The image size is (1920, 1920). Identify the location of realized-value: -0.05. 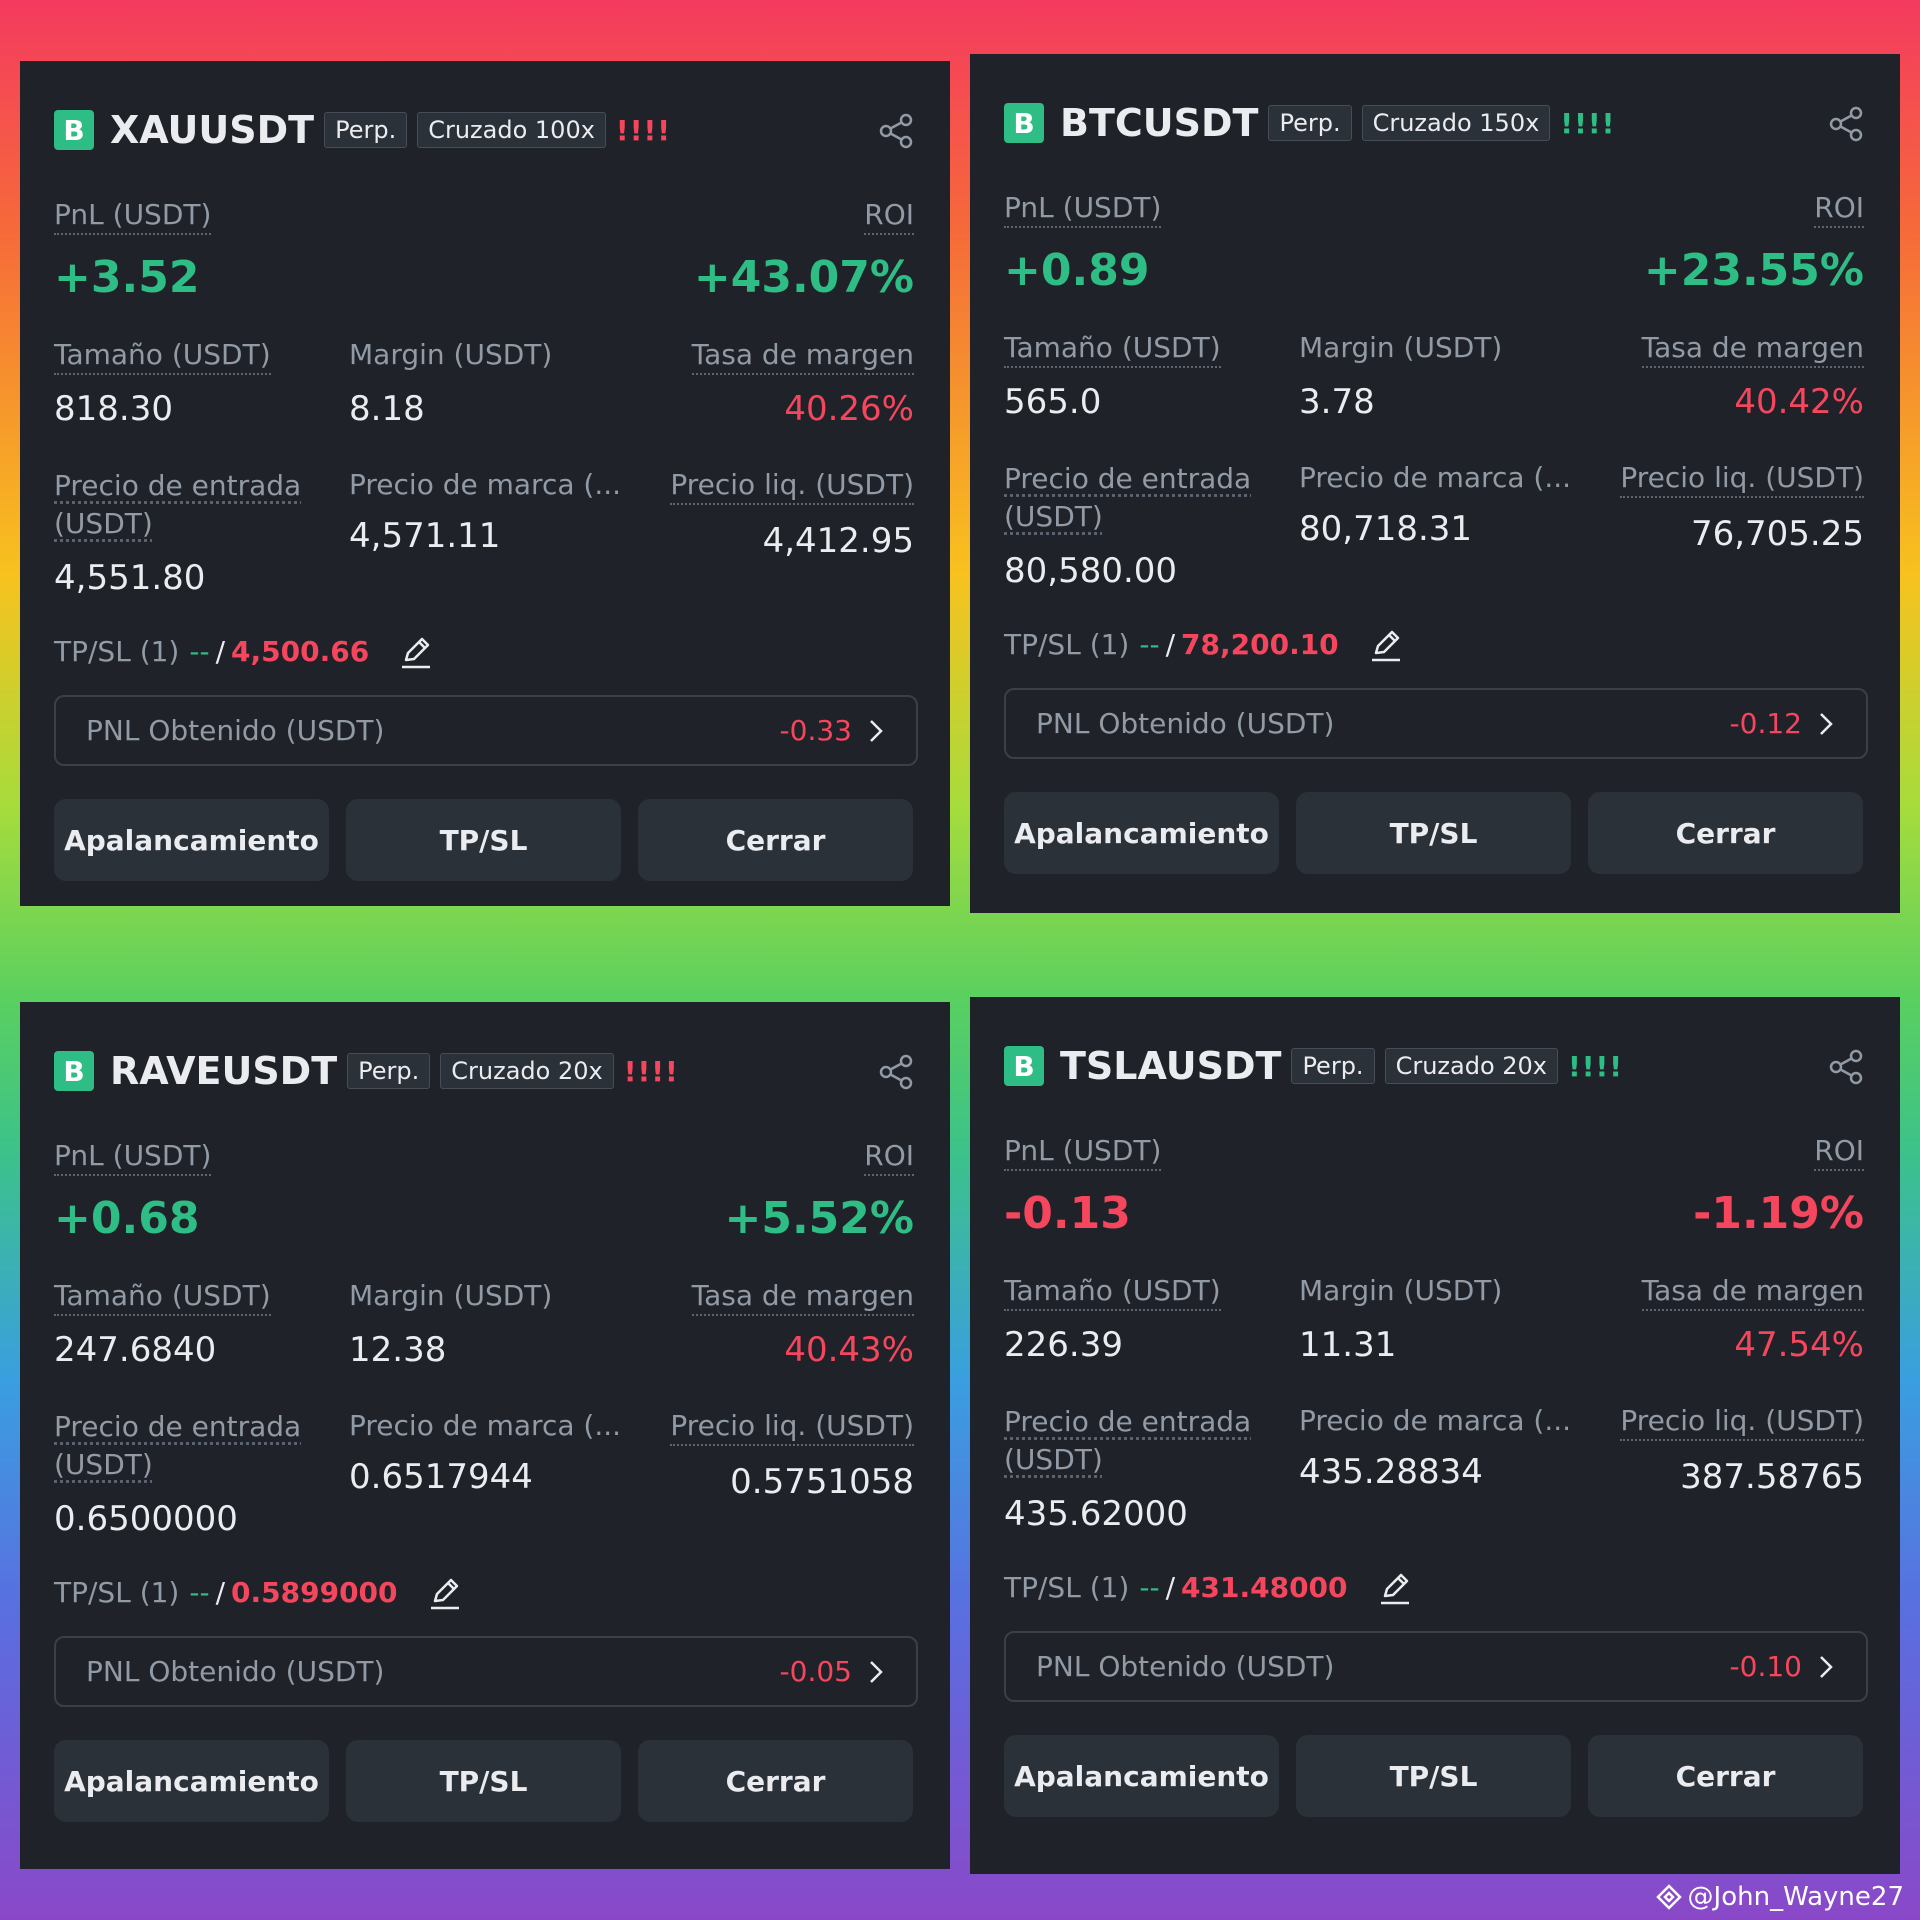
(815, 1671).